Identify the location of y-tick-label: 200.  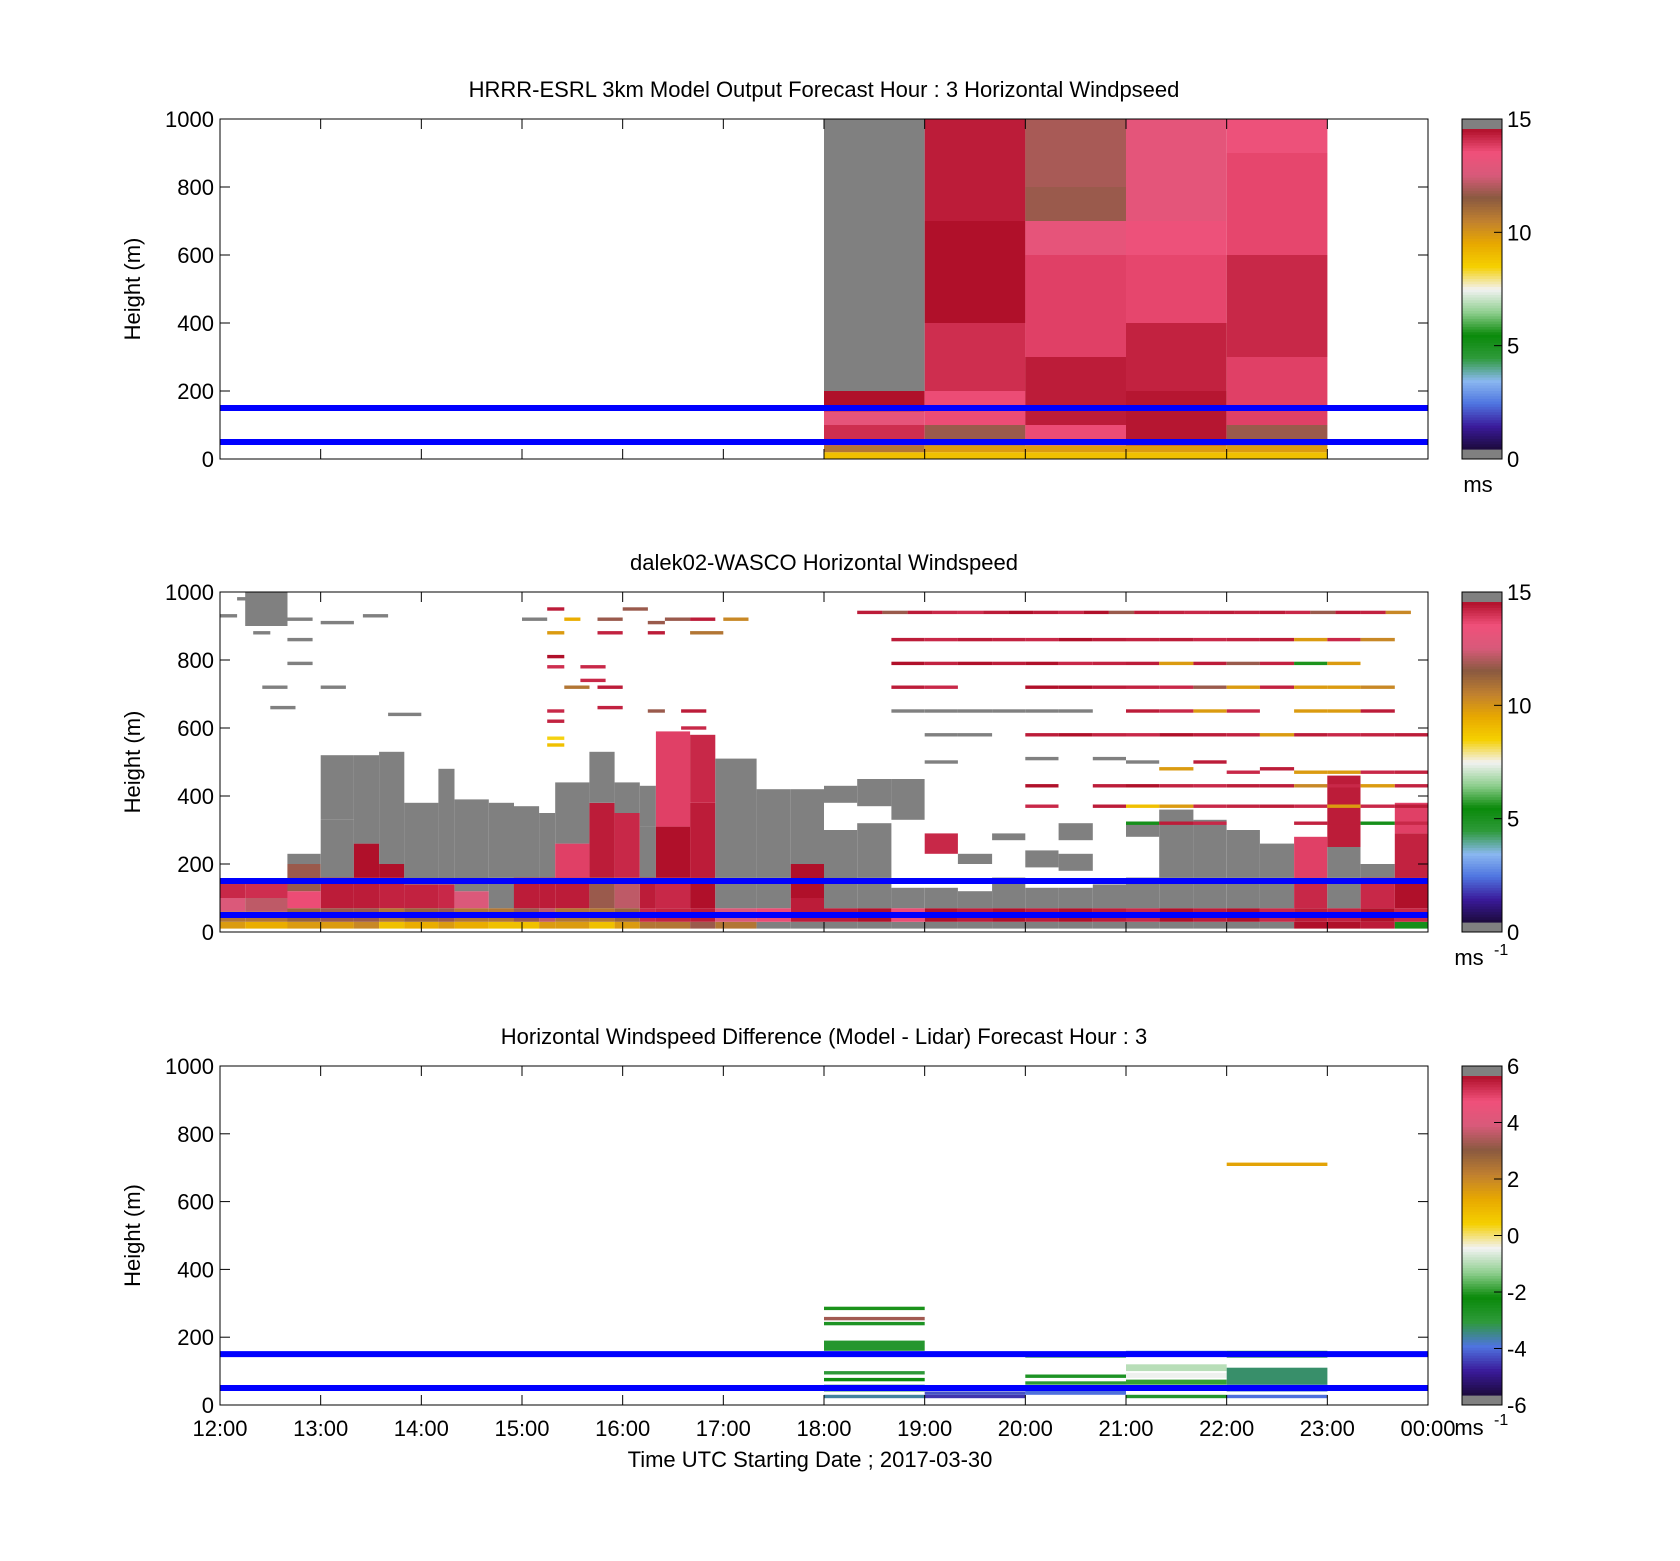
(195, 391).